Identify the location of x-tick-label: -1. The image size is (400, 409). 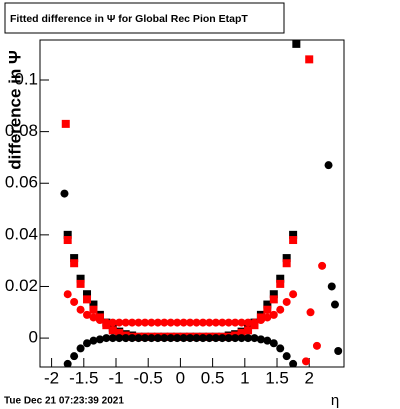
(115, 377).